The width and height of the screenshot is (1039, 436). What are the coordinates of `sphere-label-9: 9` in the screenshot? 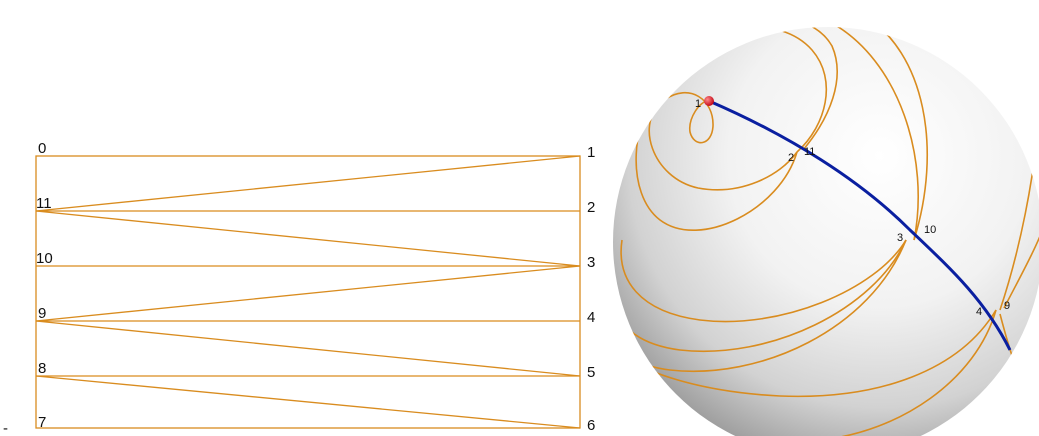 It's located at (1007, 306).